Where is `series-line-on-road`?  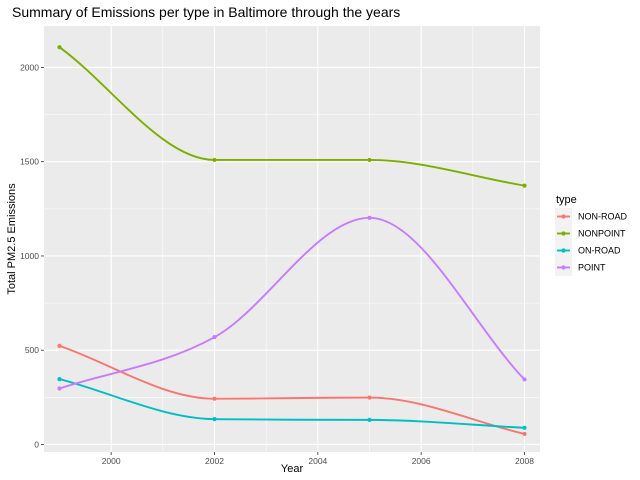
series-line-on-road is located at coordinates (292, 403).